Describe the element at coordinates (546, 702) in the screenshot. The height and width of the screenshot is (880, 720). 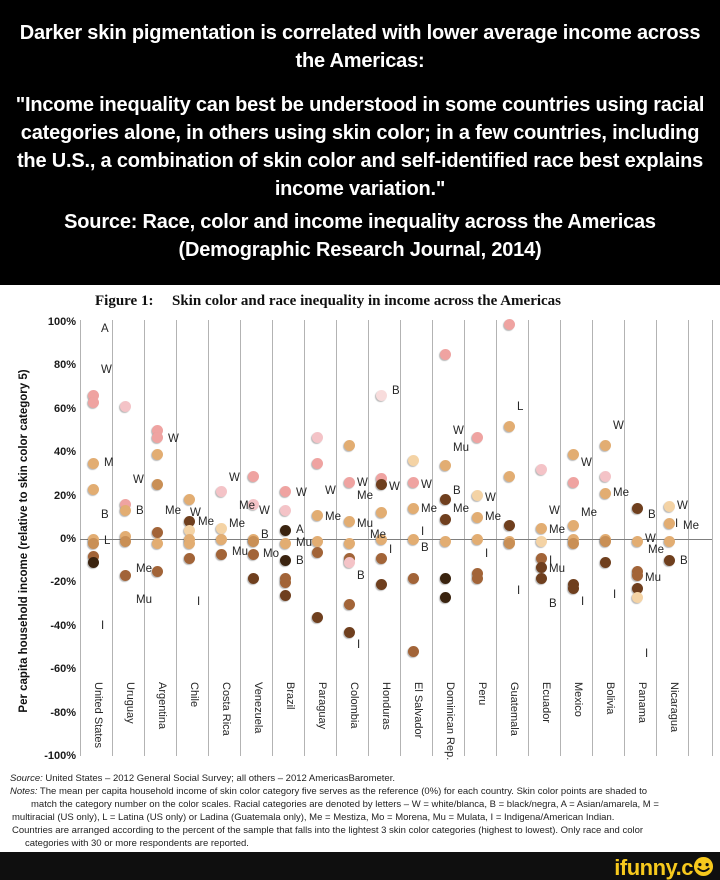
I see `x-axis-country-label: Ecuador` at that location.